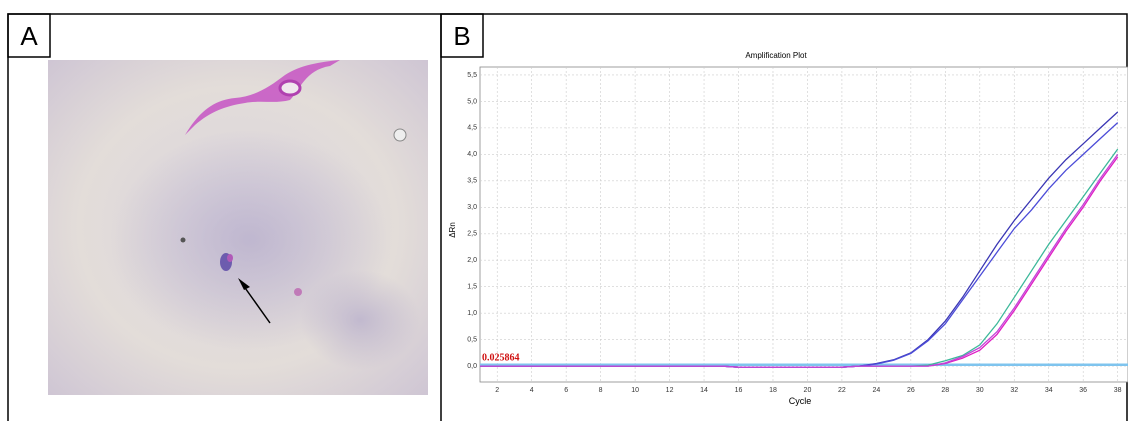 This screenshot has width=1128, height=421. Describe the element at coordinates (452, 230) in the screenshot. I see `y-axis-label: ΔRn` at that location.